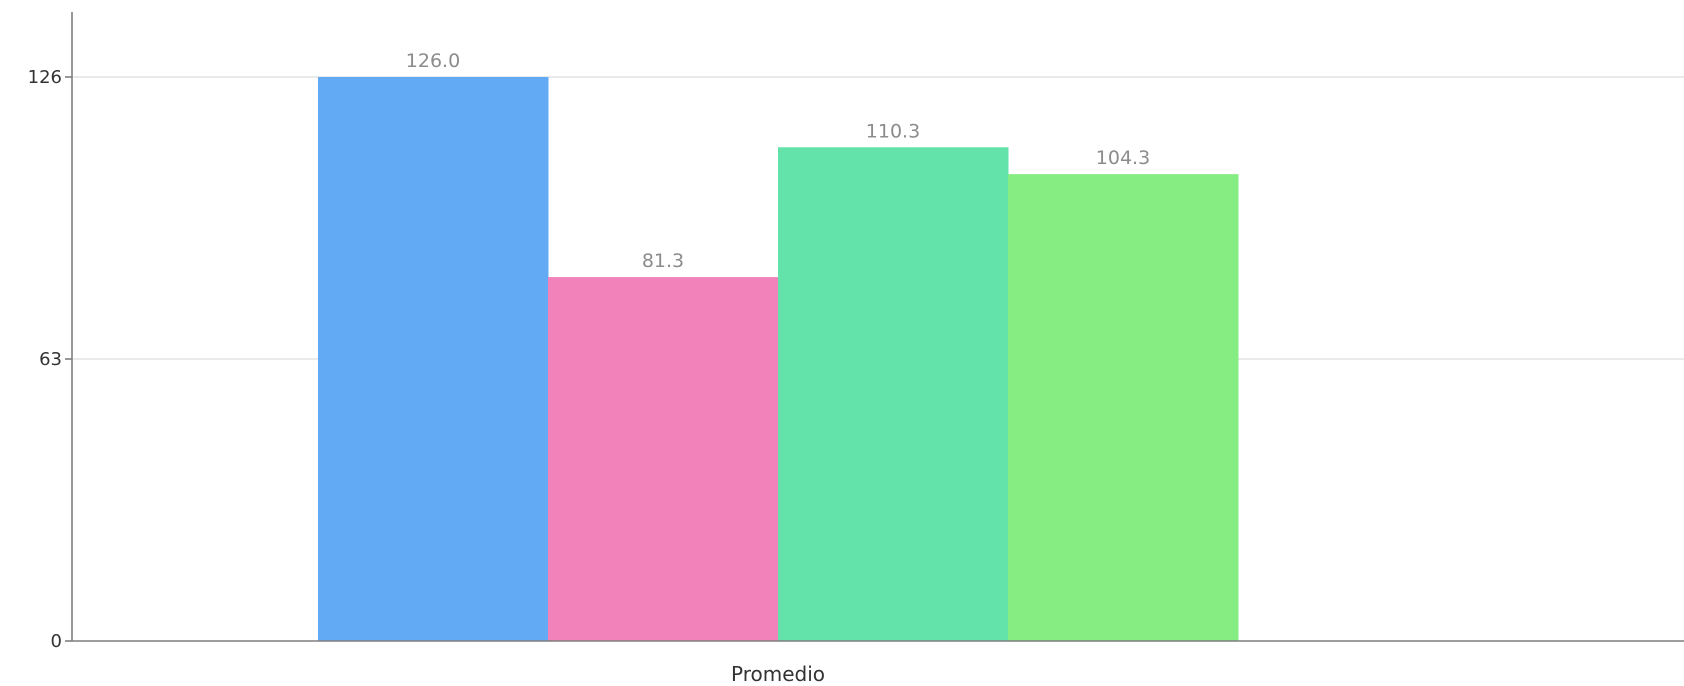 The width and height of the screenshot is (1684, 686). Describe the element at coordinates (433, 61) in the screenshot. I see `data-label: 126.0` at that location.